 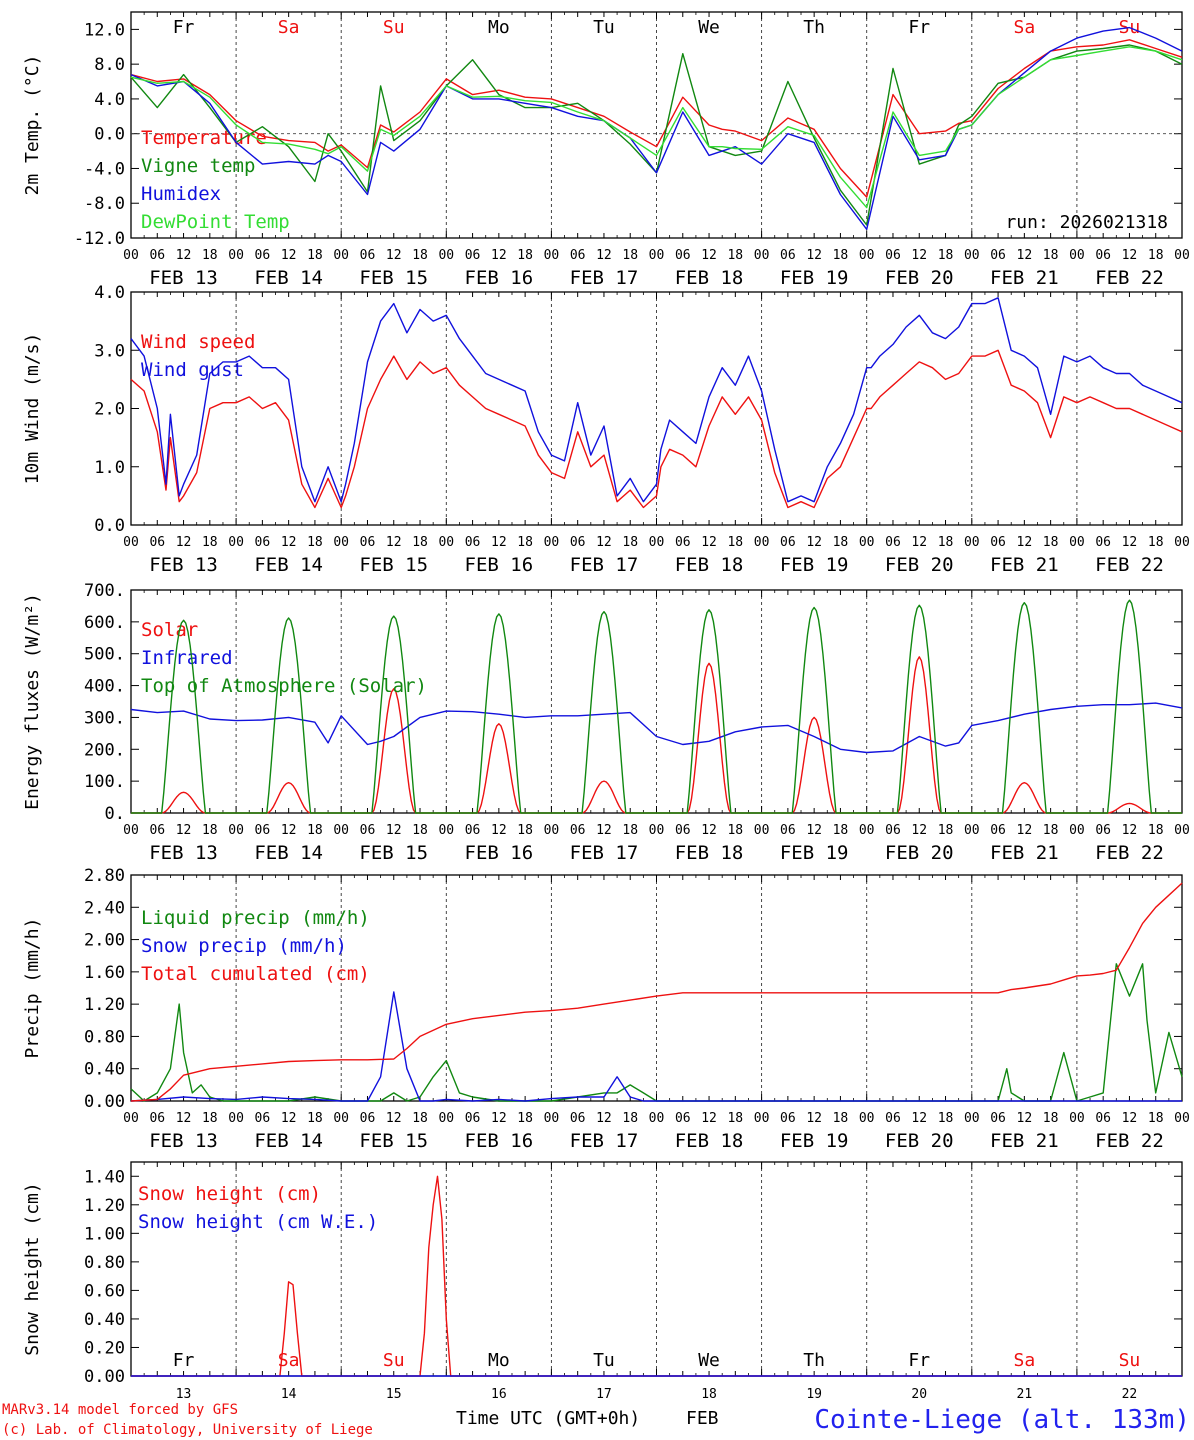 I want to click on wind-legend-item: Wind gust, so click(x=192, y=370).